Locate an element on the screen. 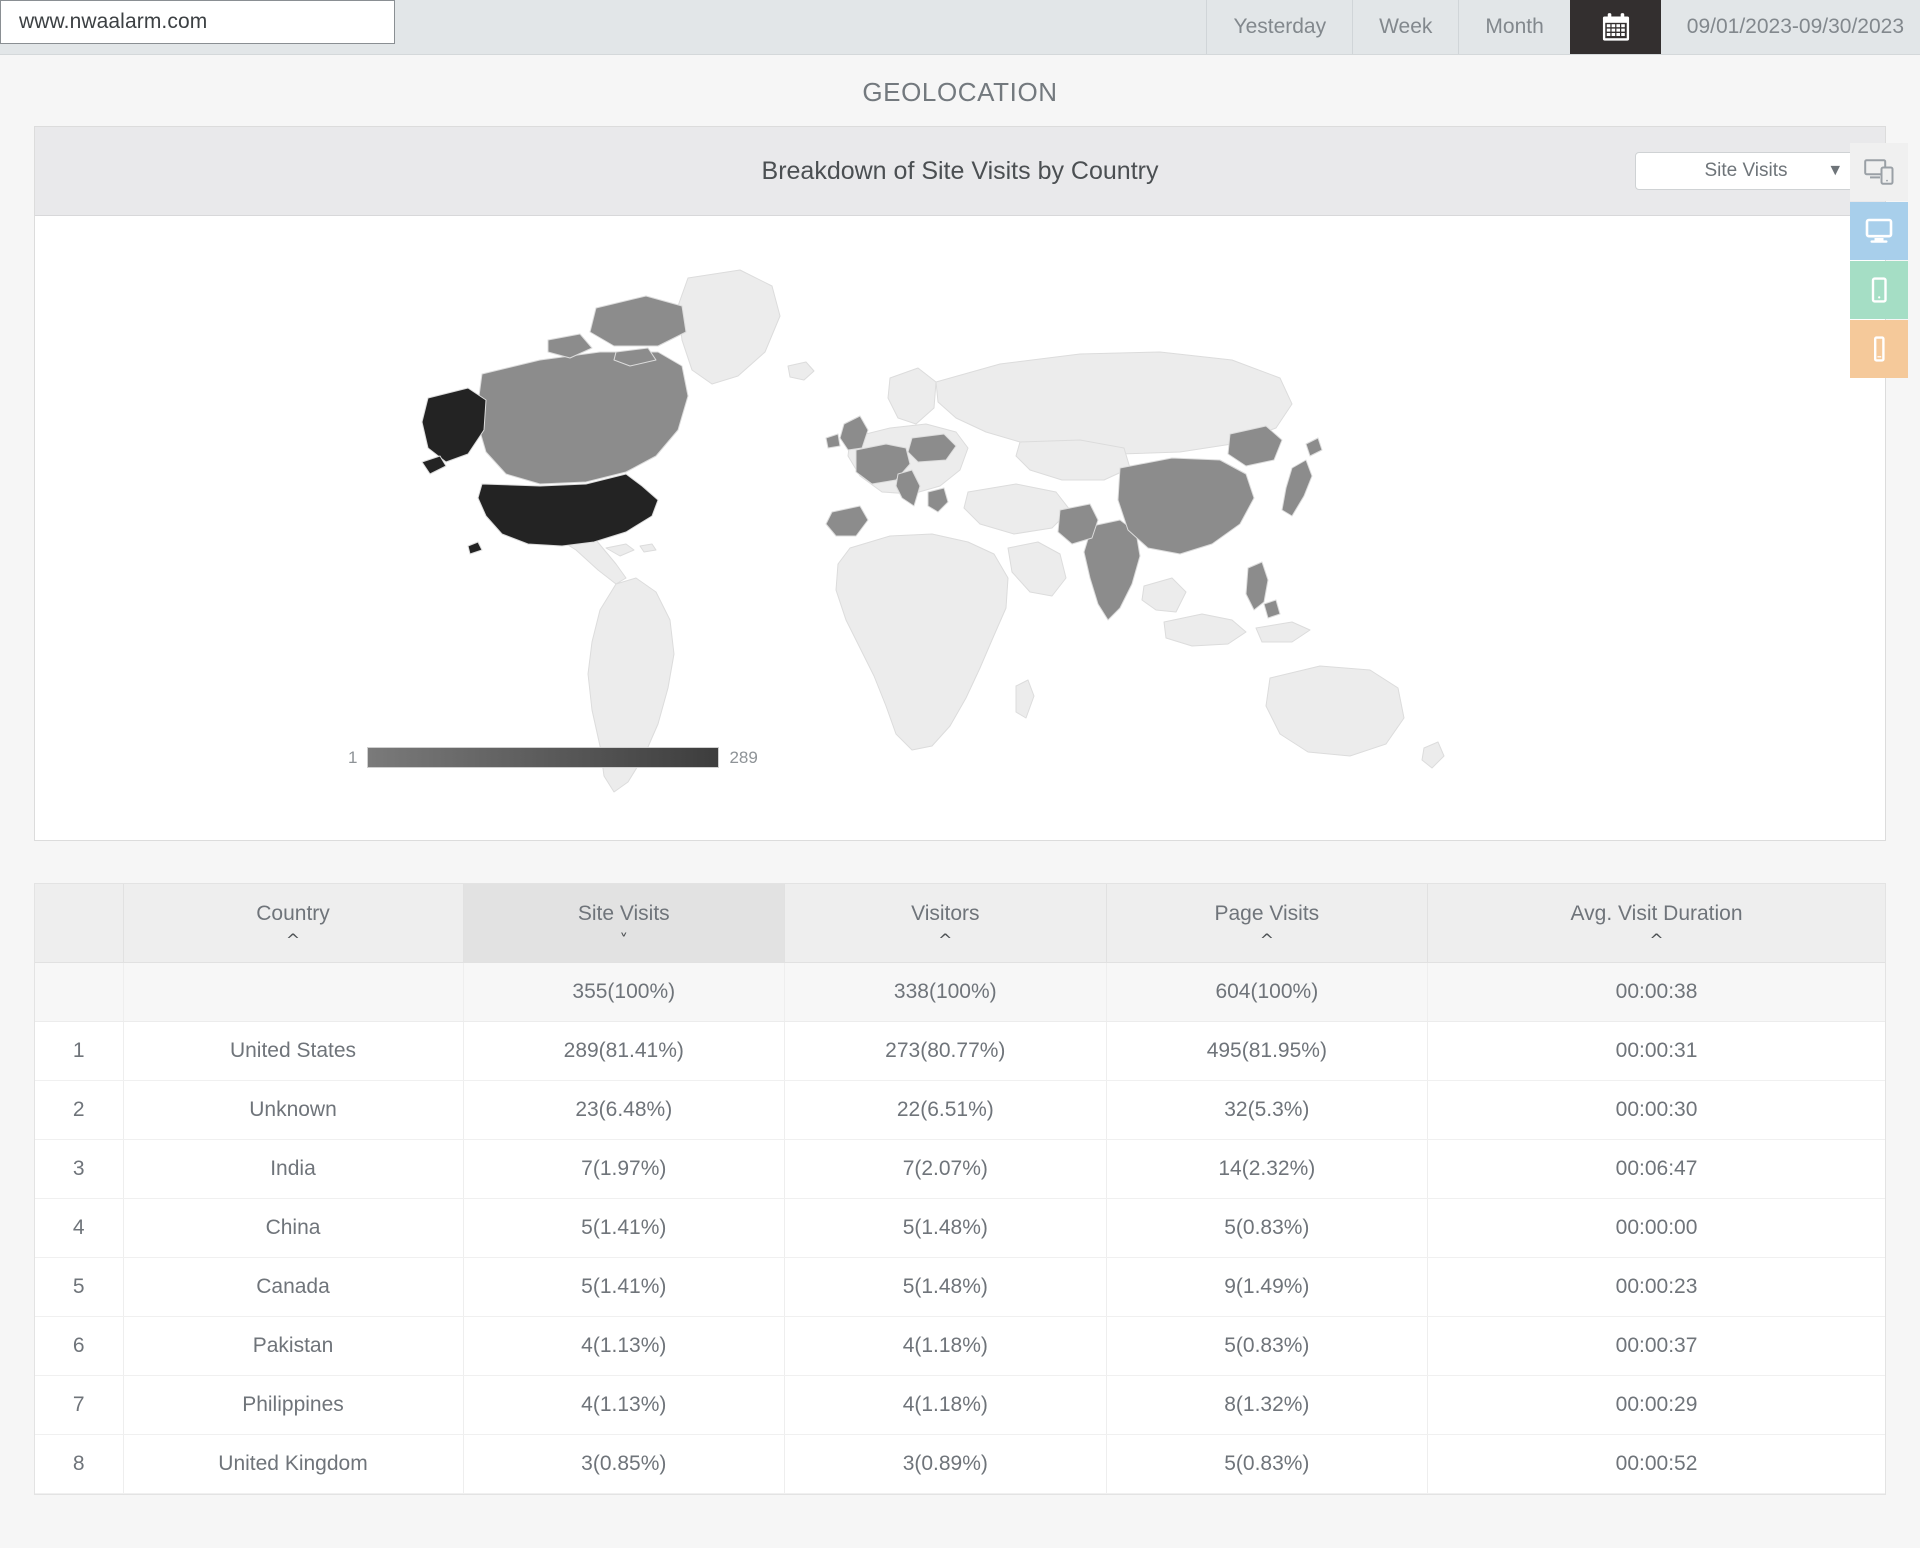  row-visitors: 7(2.07%) is located at coordinates (945, 1169).